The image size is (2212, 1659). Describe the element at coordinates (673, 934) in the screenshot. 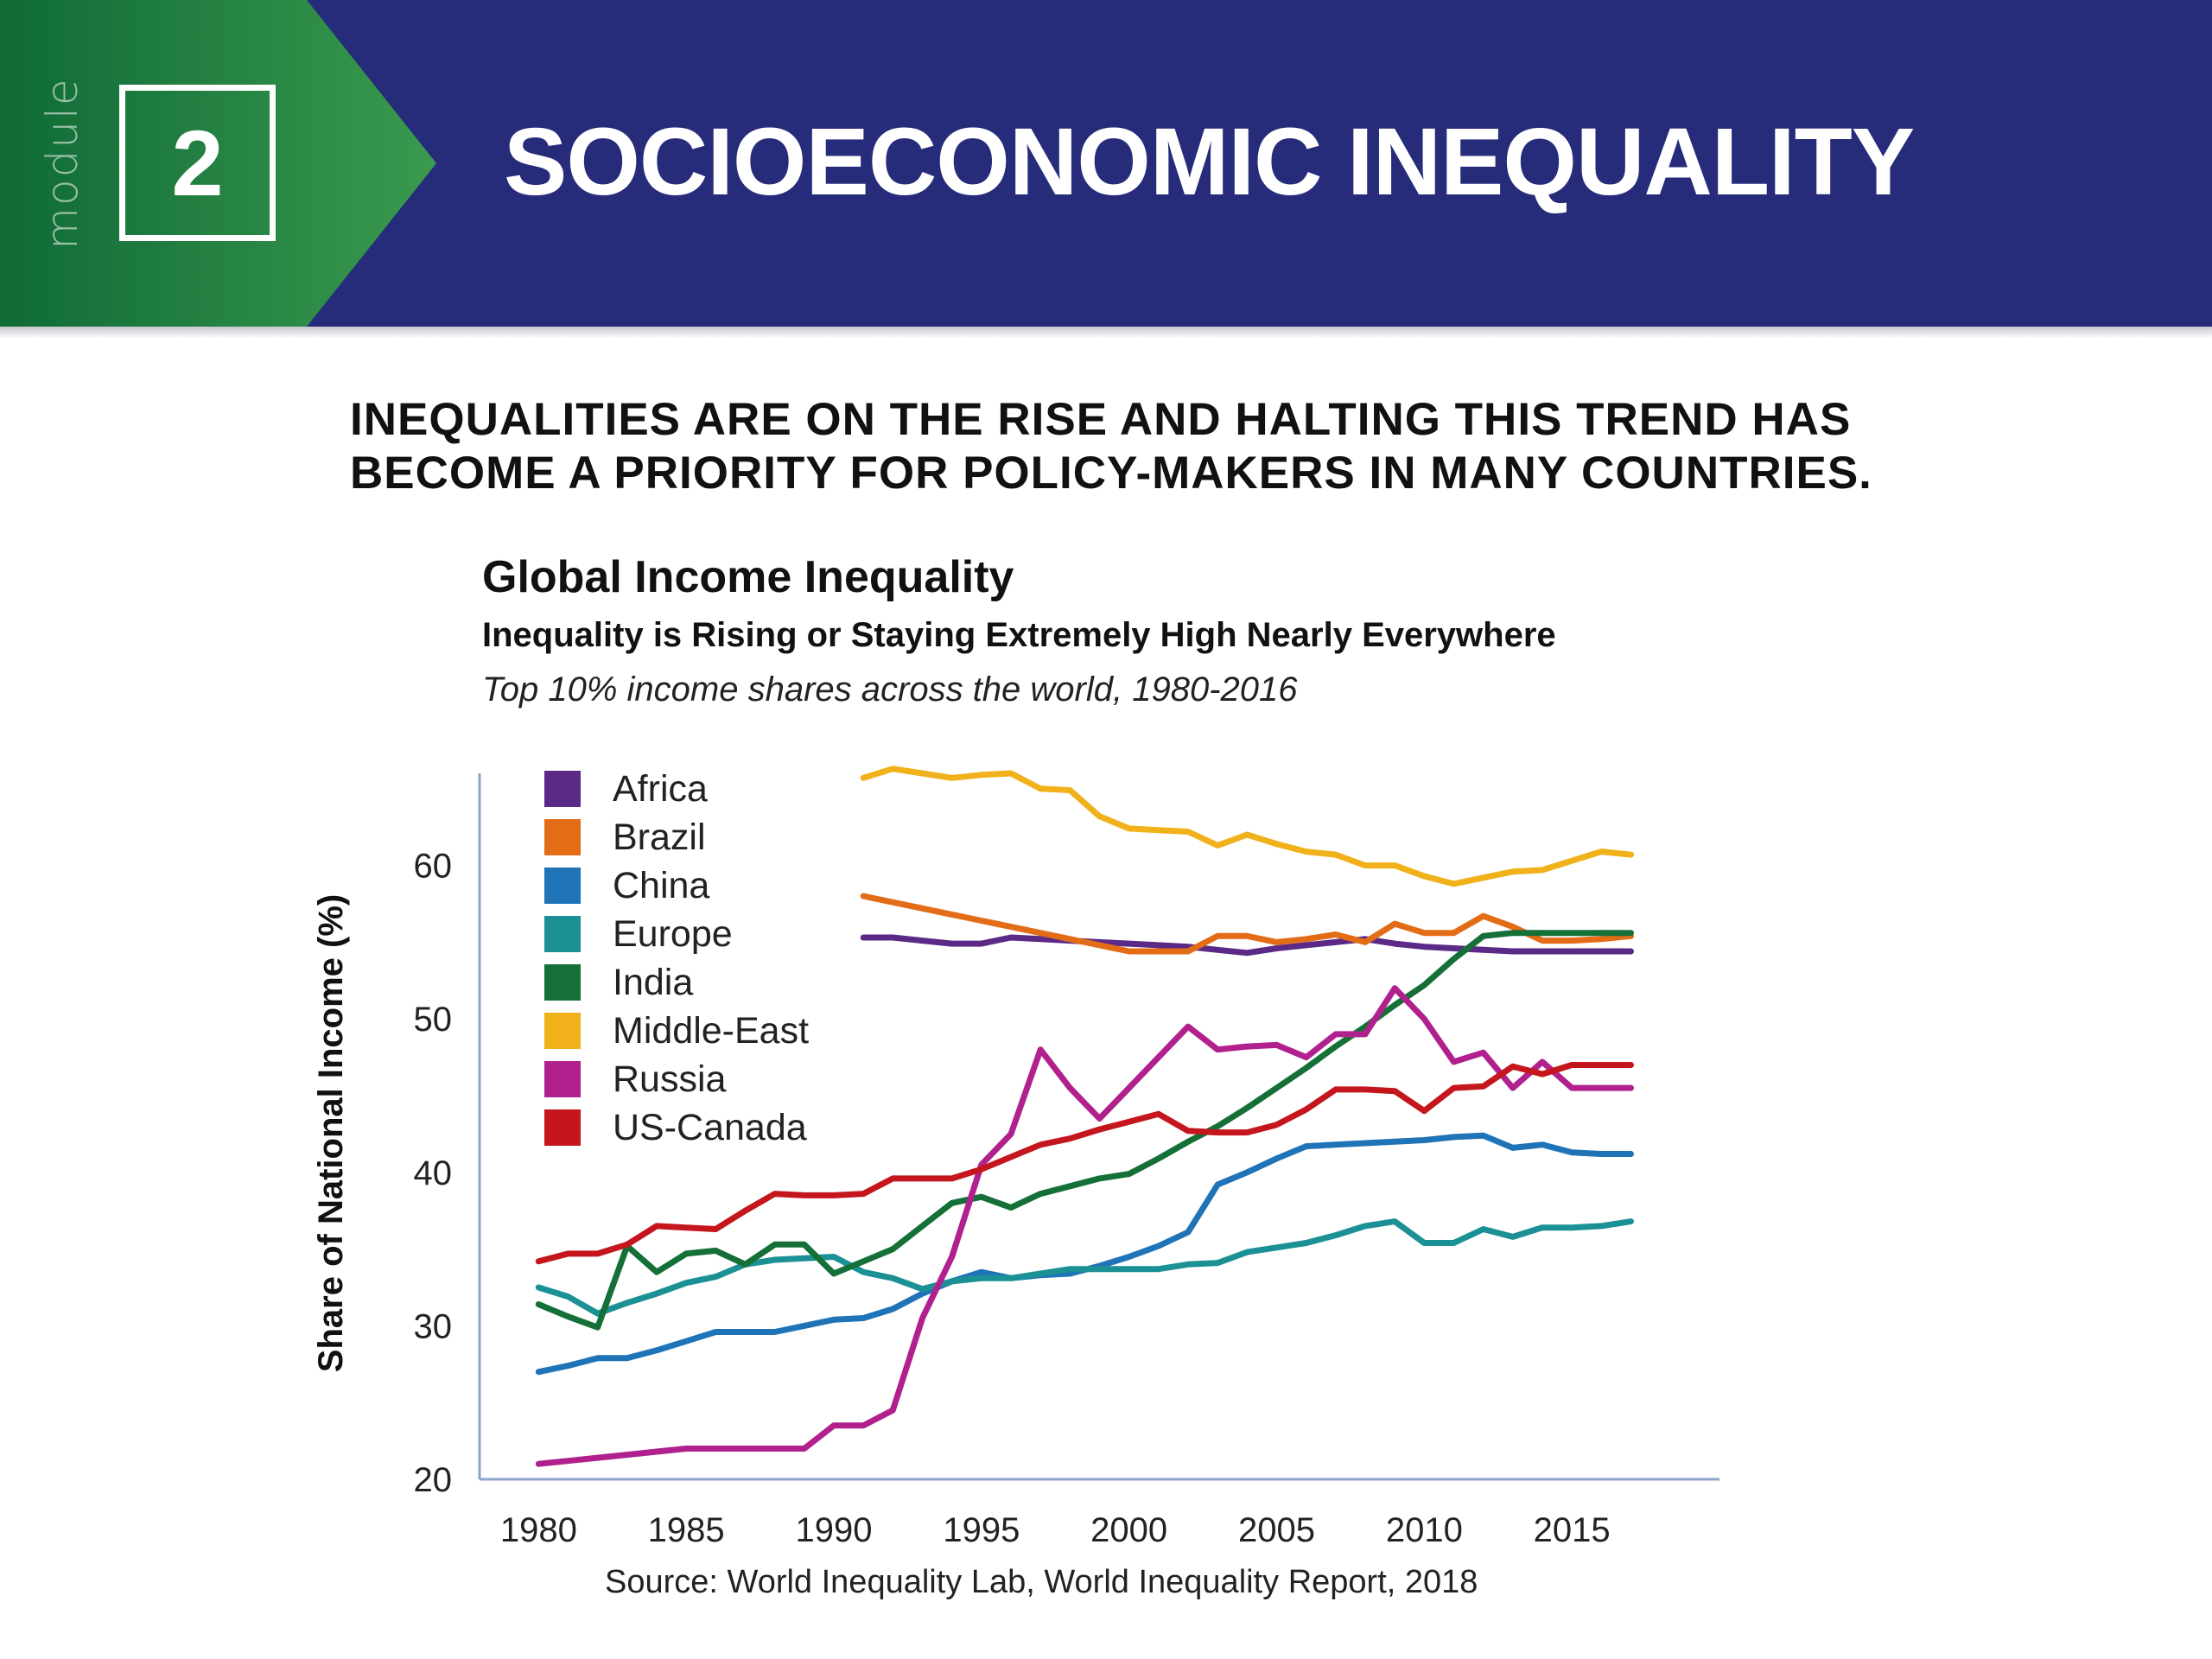

I see `legend-label-europe: Europe` at that location.